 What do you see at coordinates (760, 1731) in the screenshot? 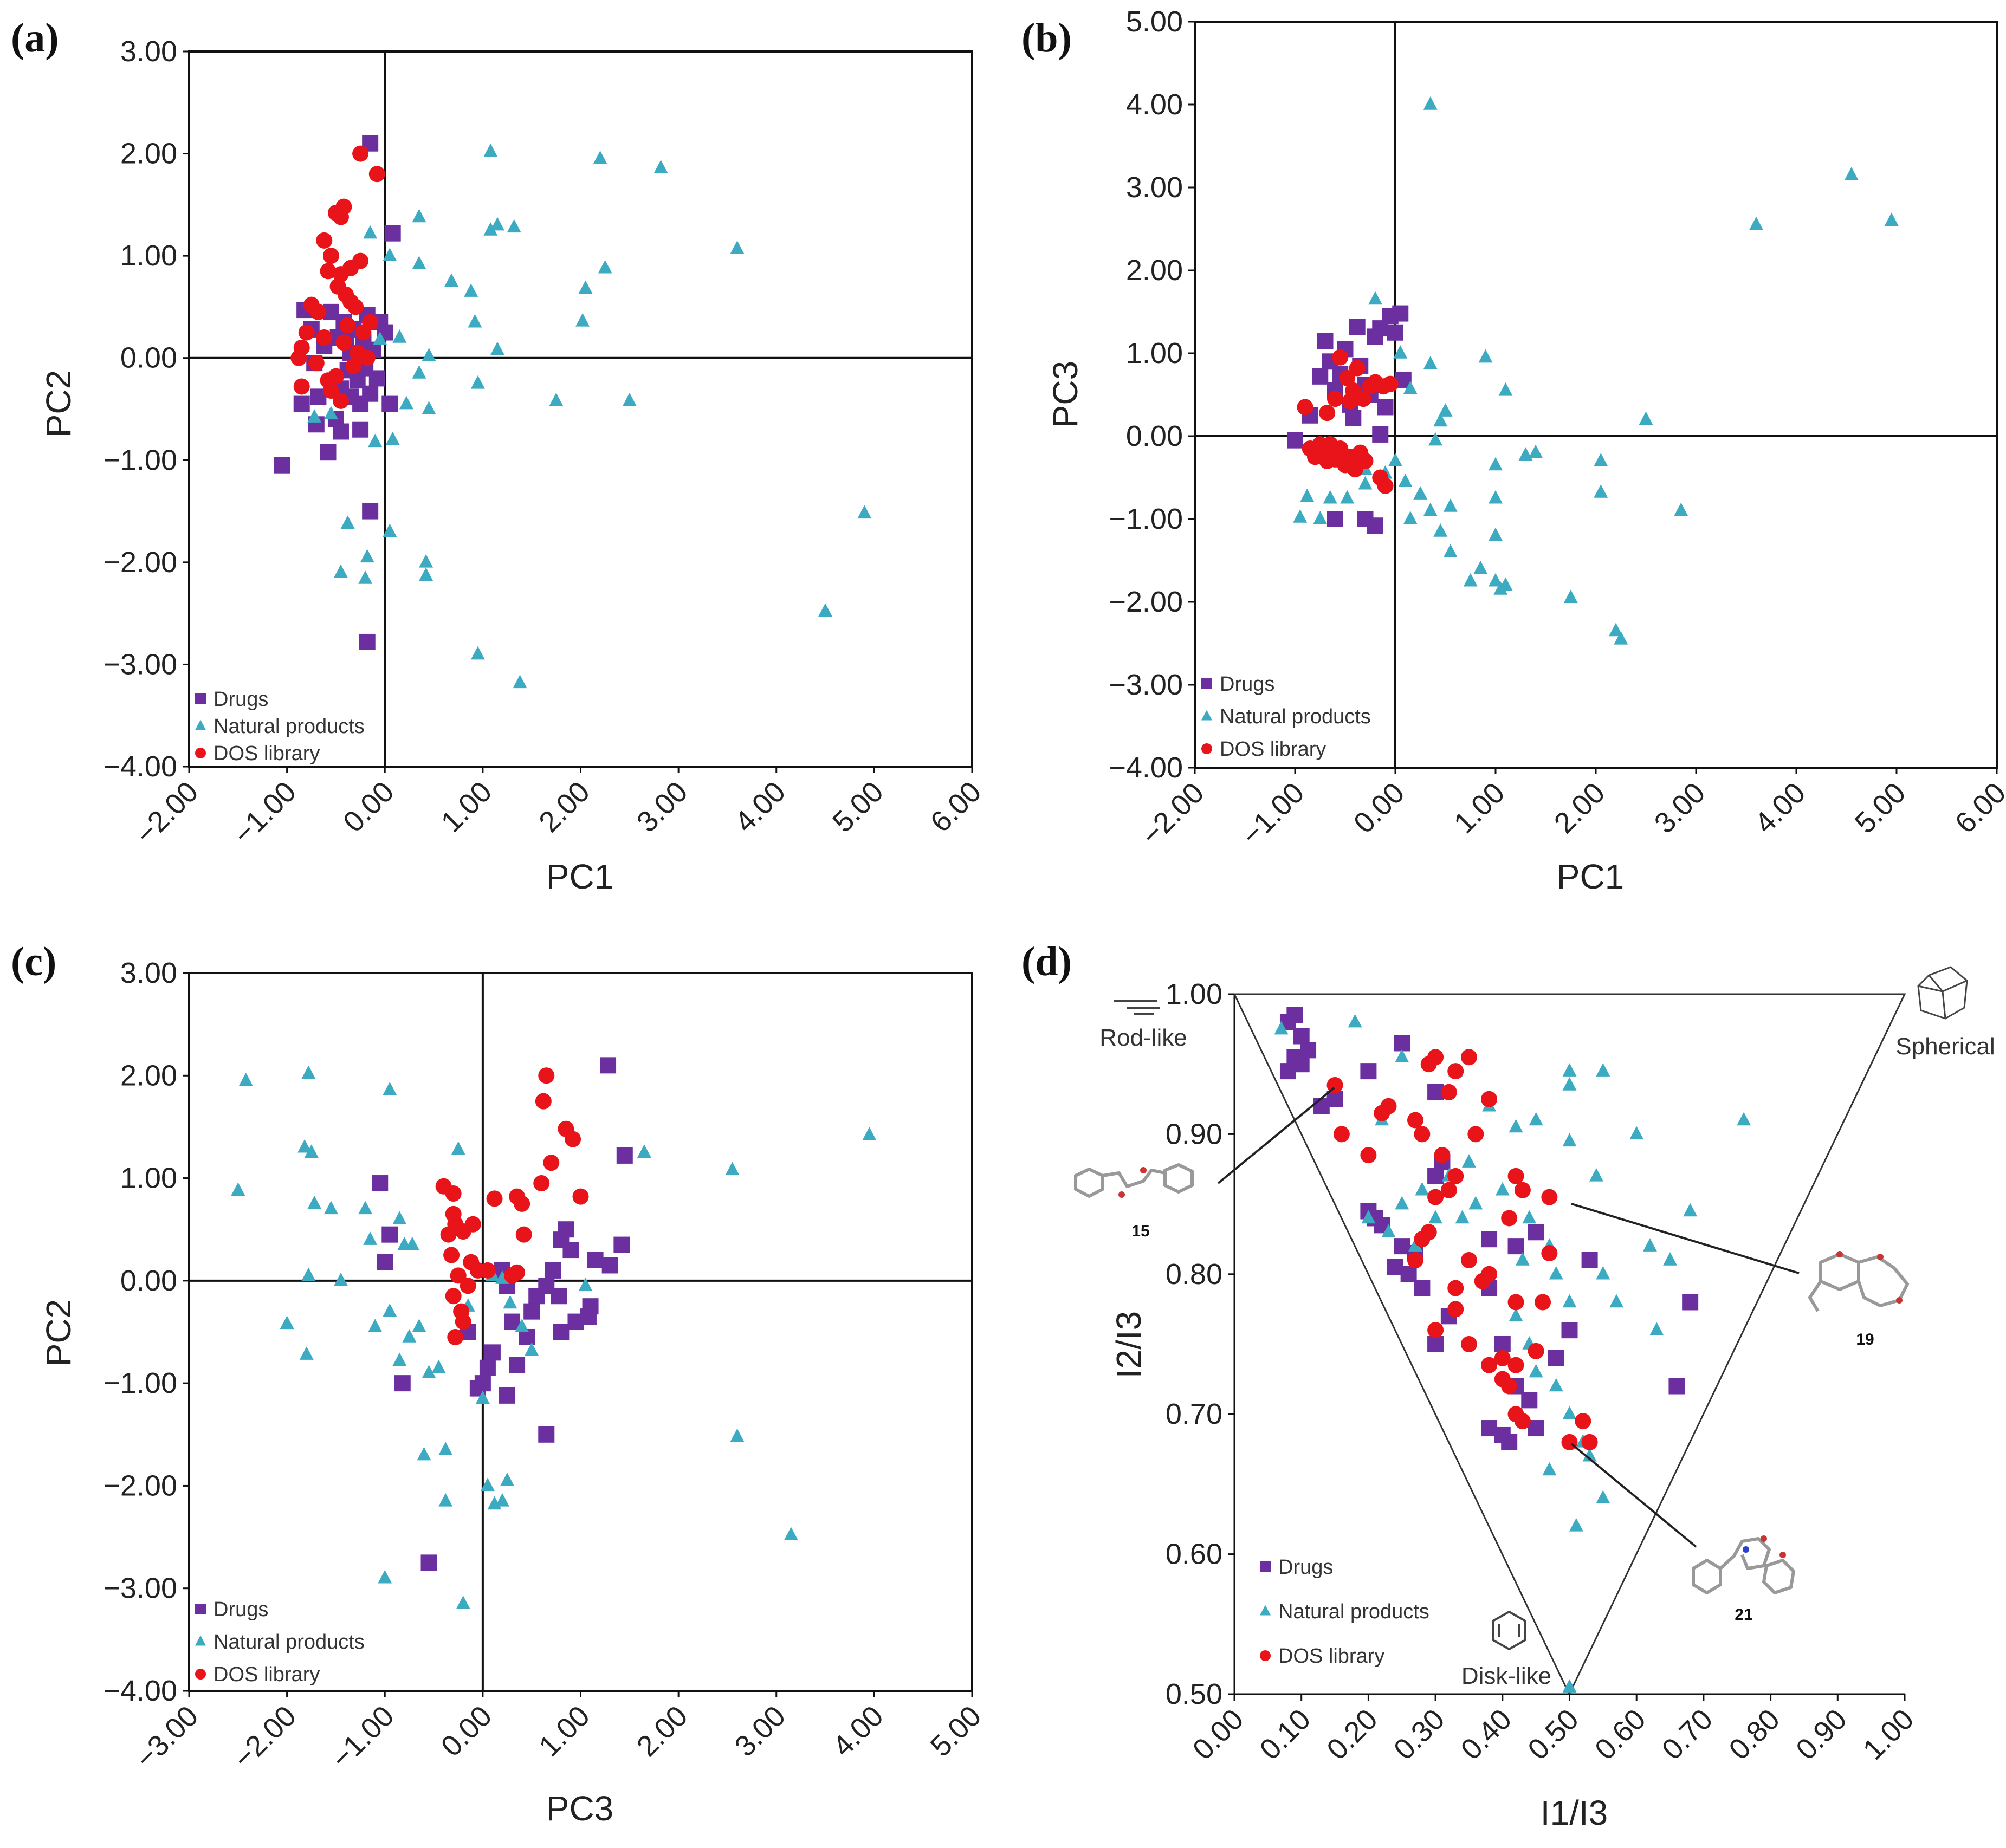
I see `x-tick-label: 3.00` at bounding box center [760, 1731].